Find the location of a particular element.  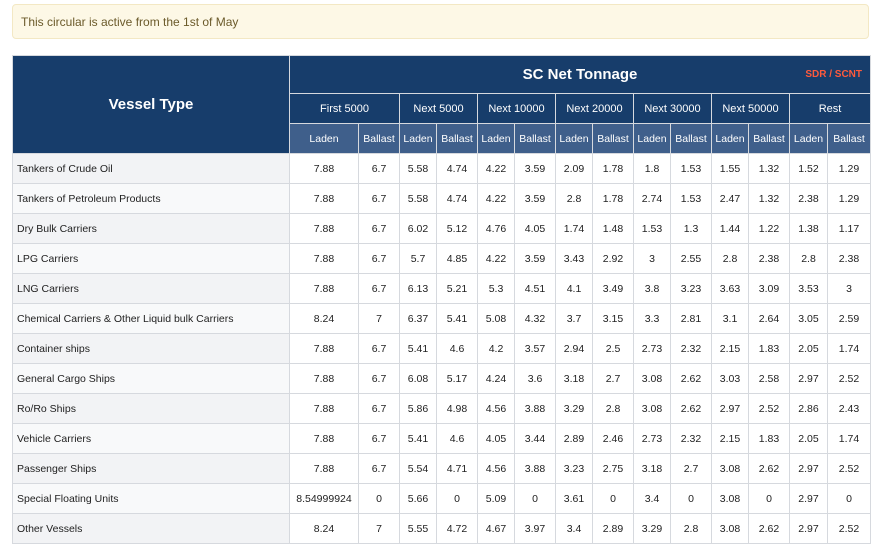

laden-value-cell: 3.3 is located at coordinates (652, 318).